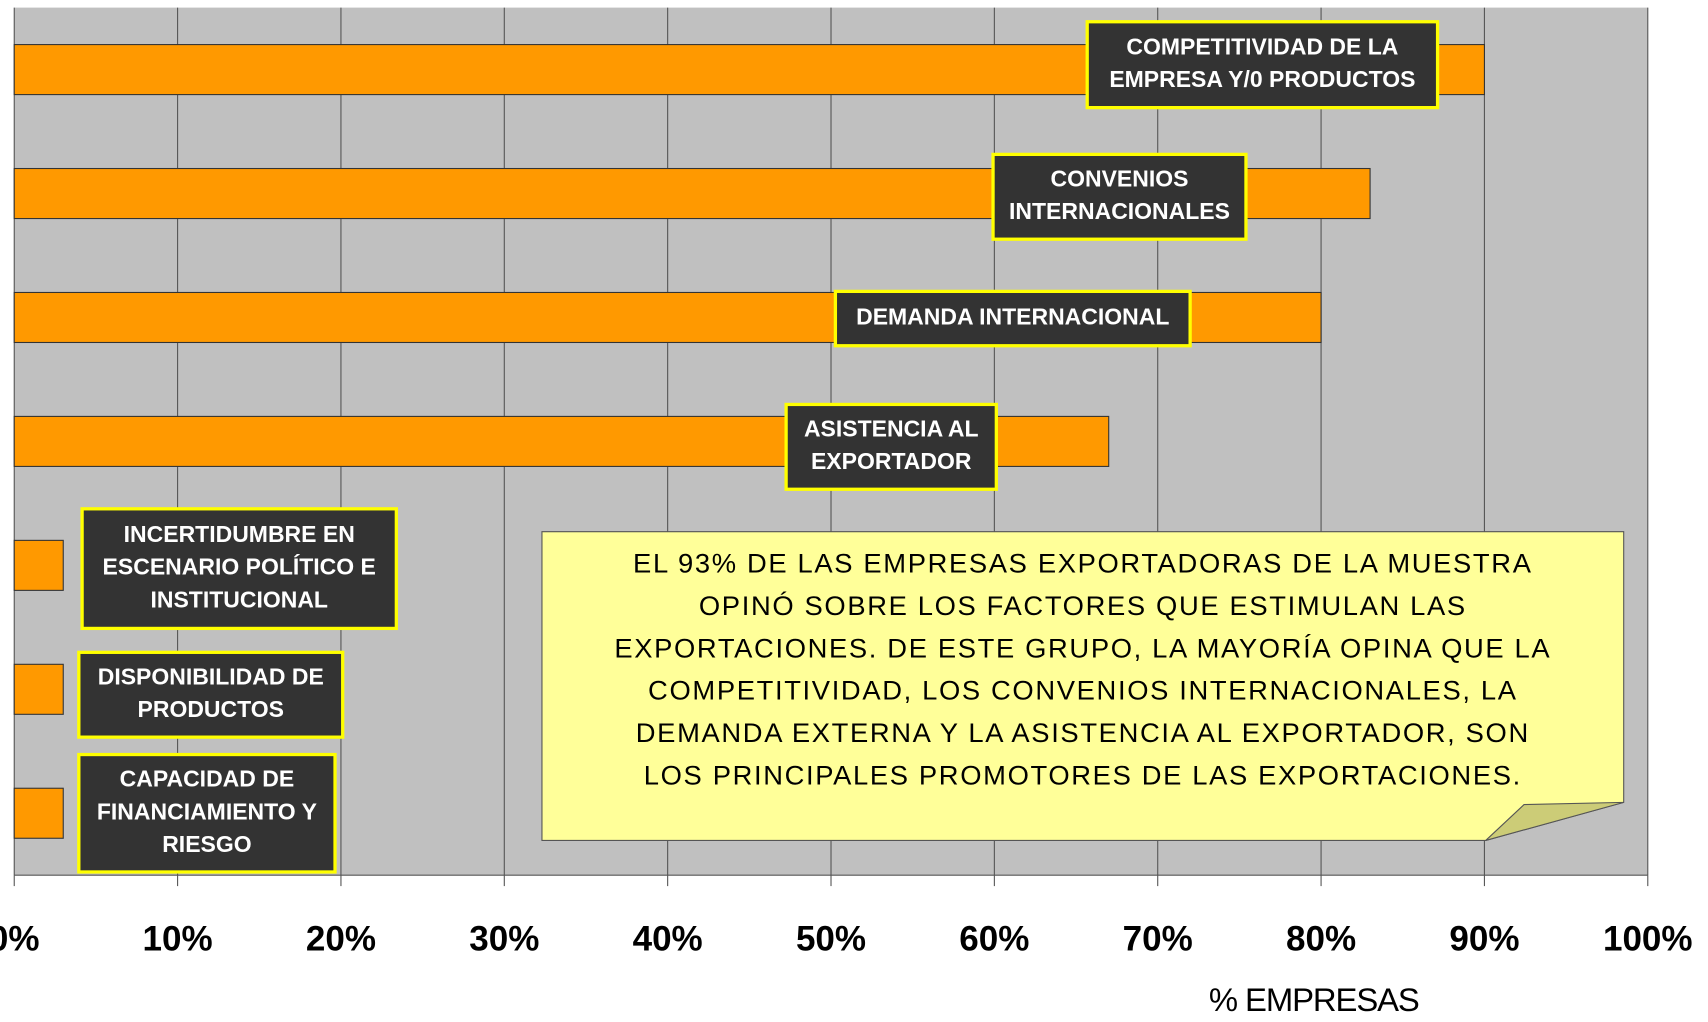  I want to click on x-tick-label: 40%, so click(668, 939).